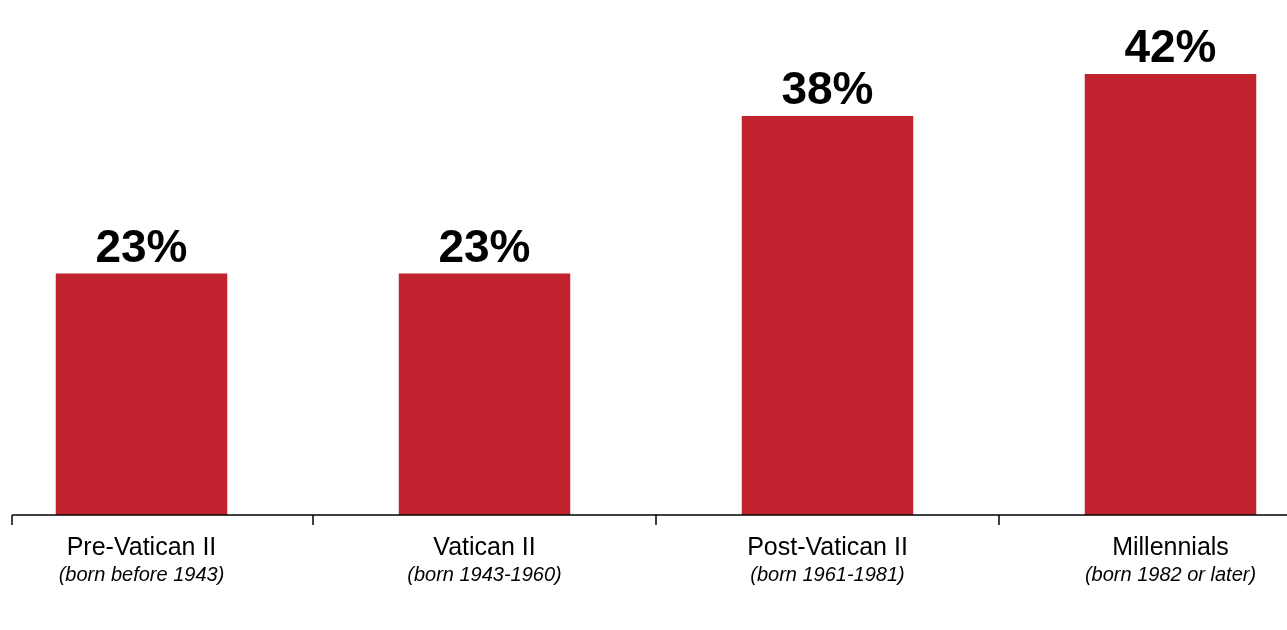  Describe the element at coordinates (827, 88) in the screenshot. I see `data-label: 38%` at that location.